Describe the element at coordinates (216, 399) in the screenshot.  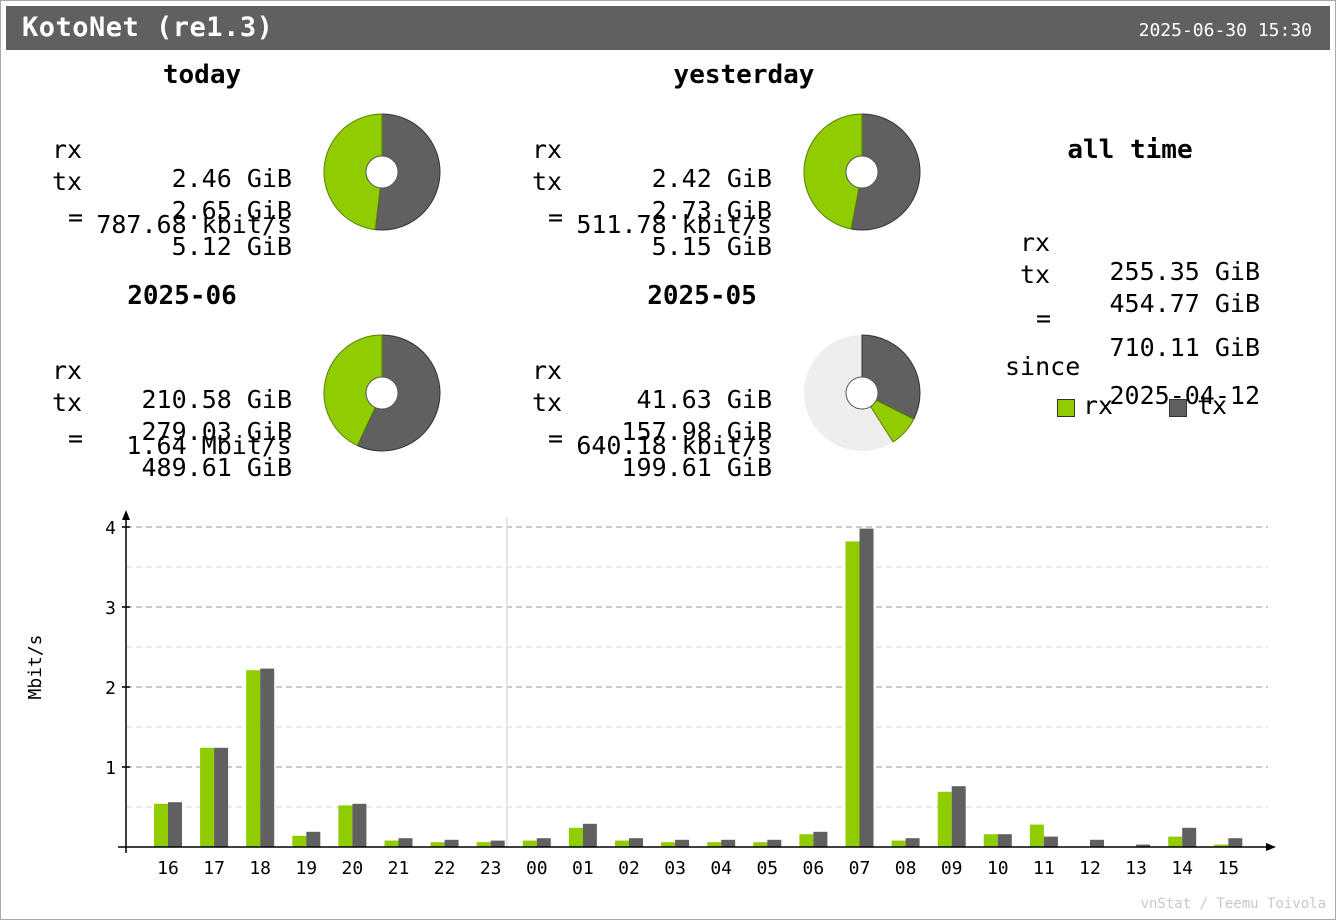
I see `month-current-rx-value: 210.58 GiB` at that location.